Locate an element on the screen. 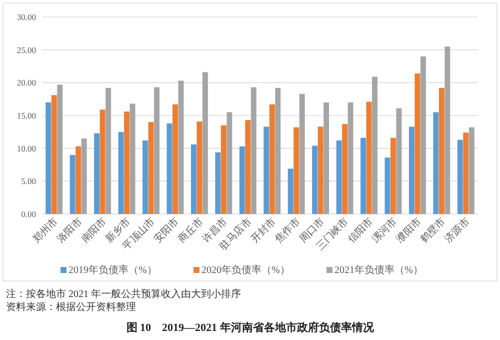 This screenshot has height=340, width=500. legend-label: 2020年负债率（%） is located at coordinates (246, 270).